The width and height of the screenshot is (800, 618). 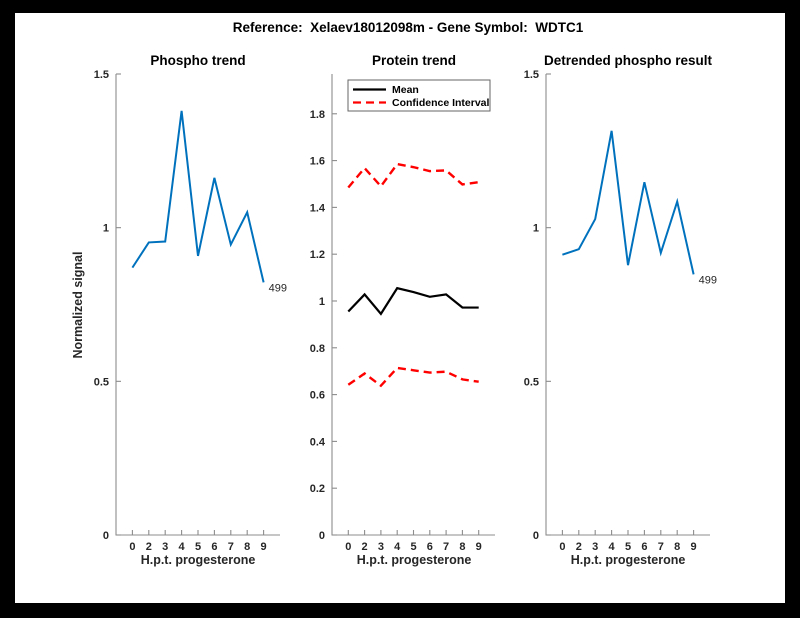 What do you see at coordinates (317, 396) in the screenshot?
I see `y-tick-label: 0.6` at bounding box center [317, 396].